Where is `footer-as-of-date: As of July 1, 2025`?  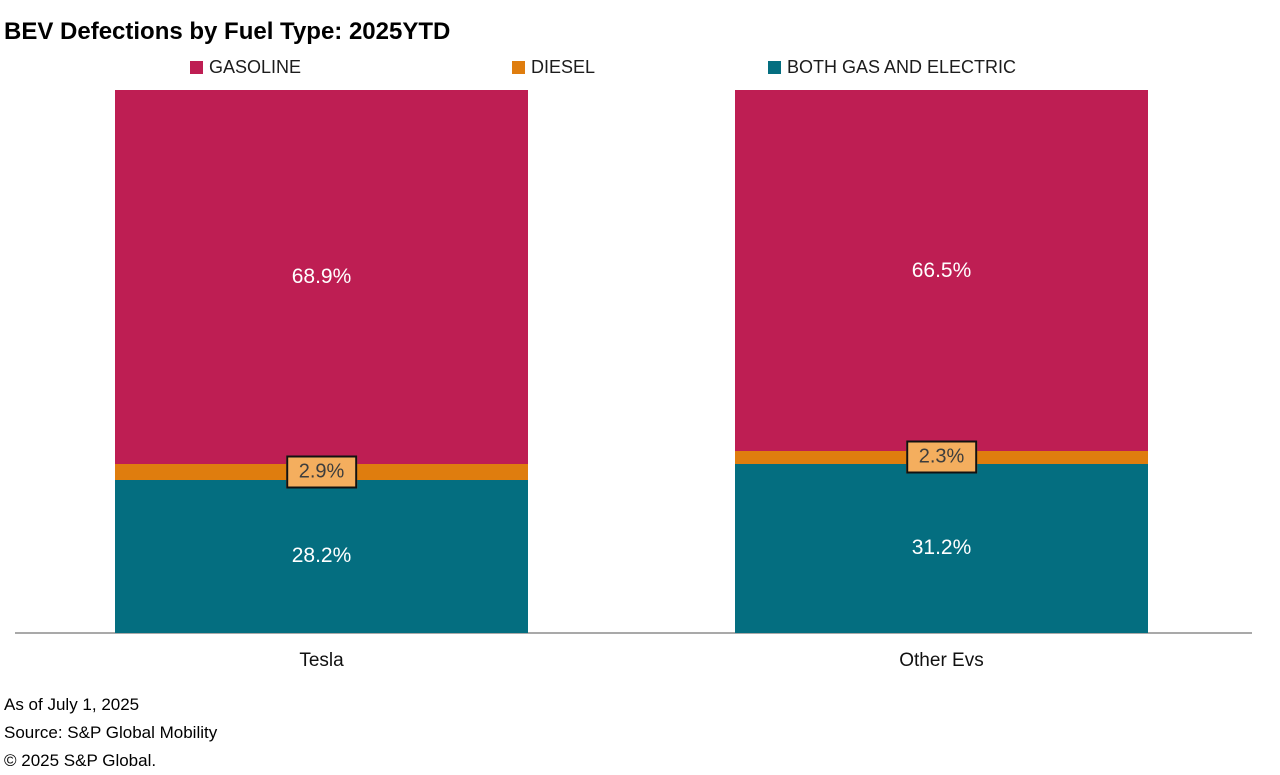
footer-as-of-date: As of July 1, 2025 is located at coordinates (72, 704).